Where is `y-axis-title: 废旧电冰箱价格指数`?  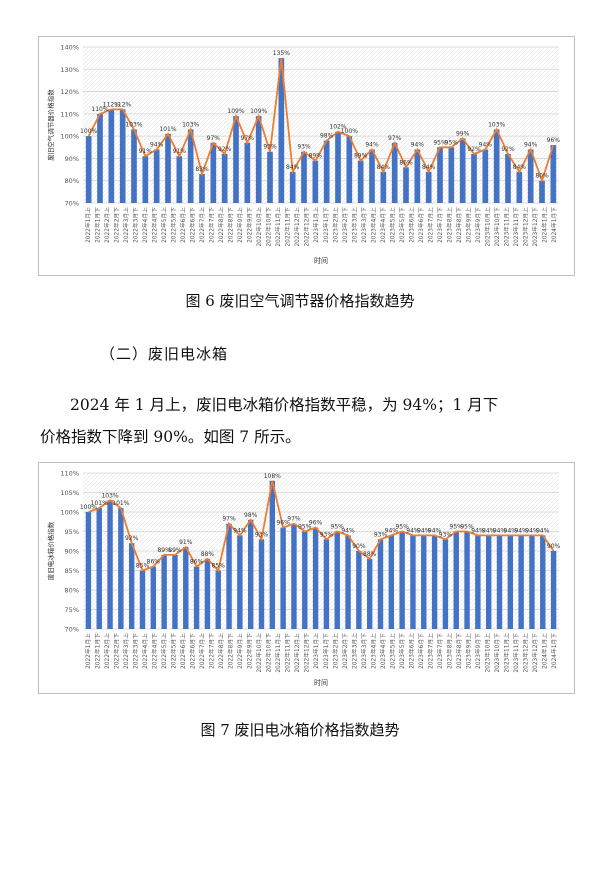 y-axis-title: 废旧电冰箱价格指数 is located at coordinates (50, 550).